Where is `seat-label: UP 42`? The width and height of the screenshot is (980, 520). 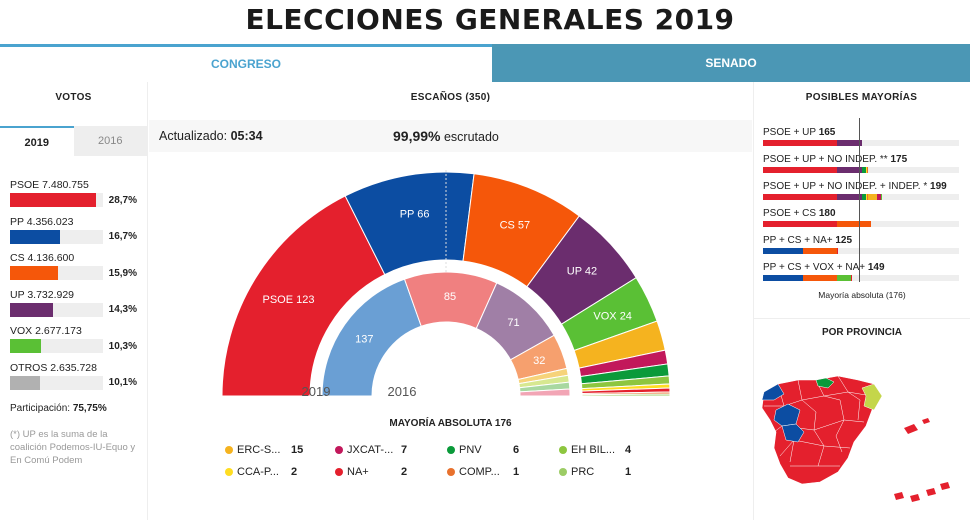 seat-label: UP 42 is located at coordinates (582, 272).